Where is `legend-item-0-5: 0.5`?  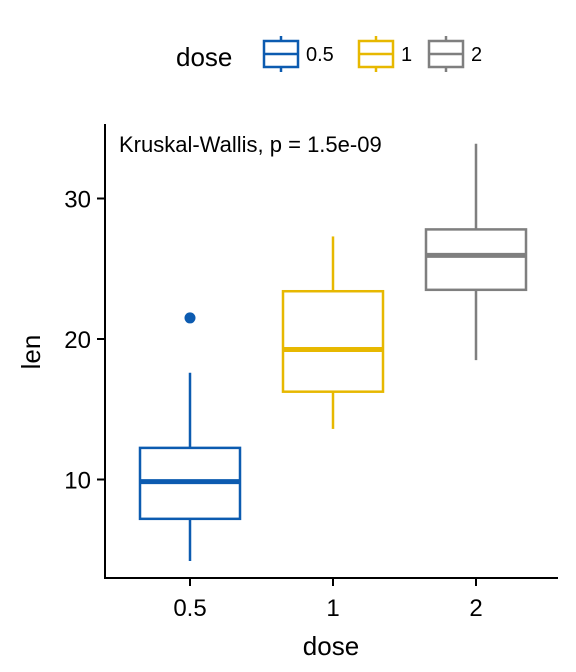 legend-item-0-5: 0.5 is located at coordinates (298, 54).